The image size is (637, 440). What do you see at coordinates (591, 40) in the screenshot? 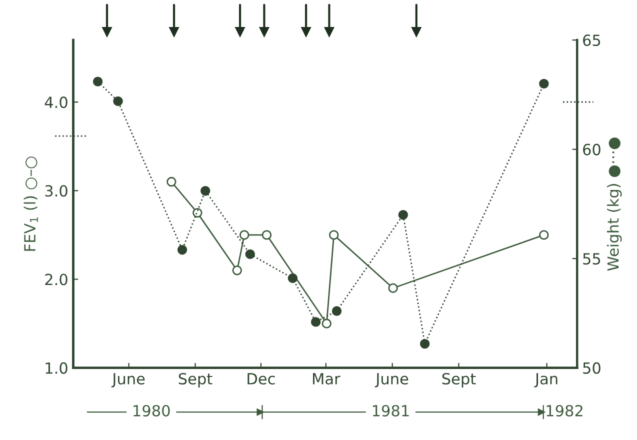
I see `y2-tick-label: 65` at bounding box center [591, 40].